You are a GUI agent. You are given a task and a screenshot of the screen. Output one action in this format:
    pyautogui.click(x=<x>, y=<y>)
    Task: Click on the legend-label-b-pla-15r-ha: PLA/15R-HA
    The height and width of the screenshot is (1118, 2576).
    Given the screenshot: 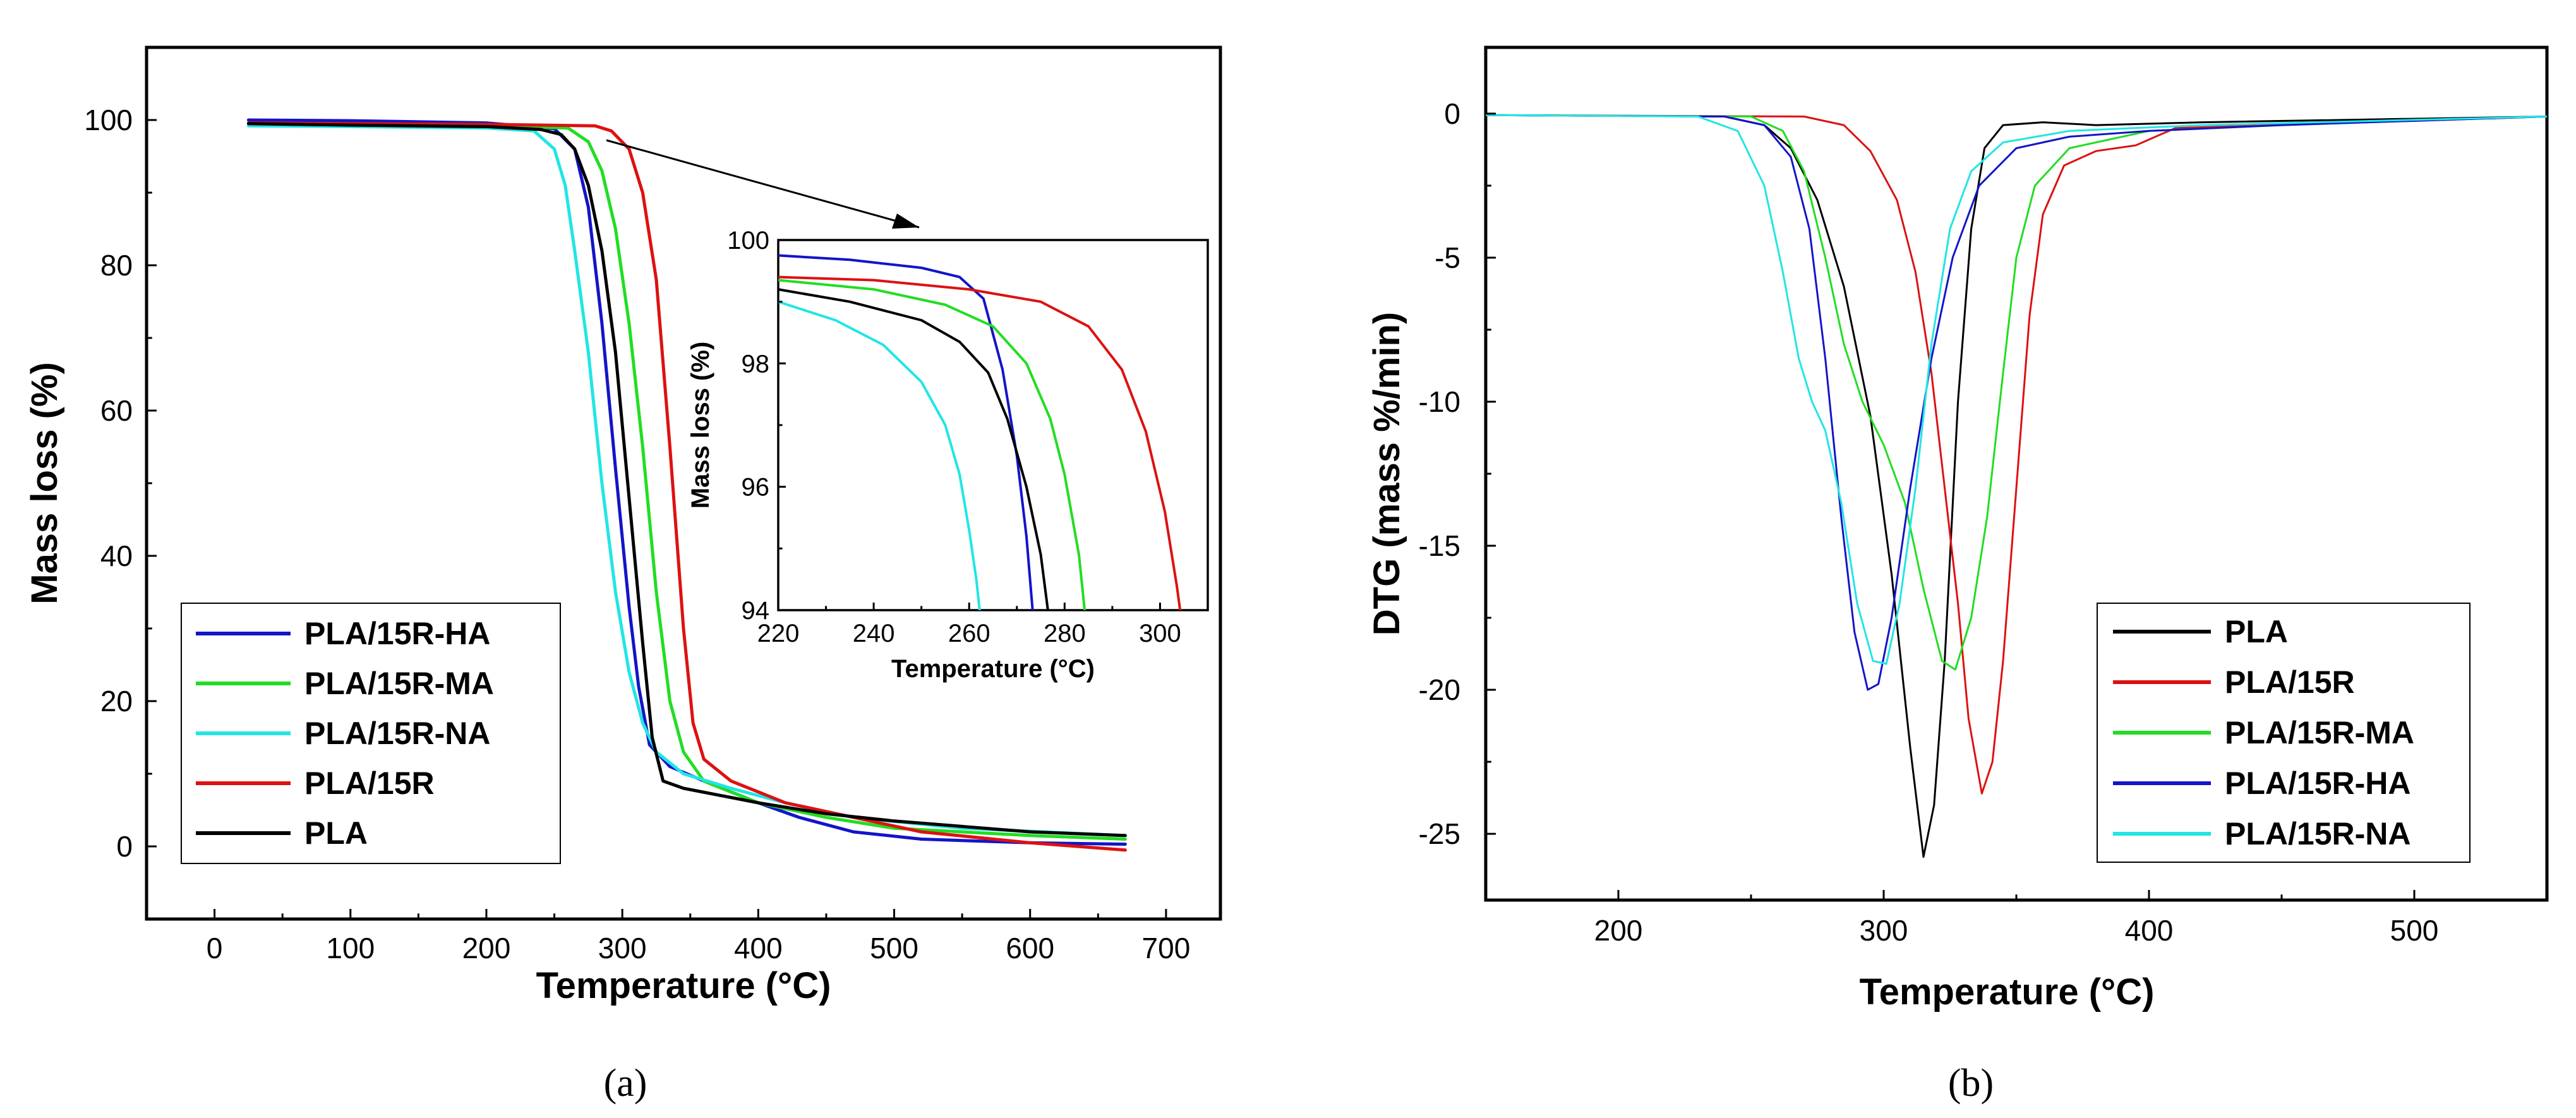 What is the action you would take?
    pyautogui.click(x=2317, y=784)
    